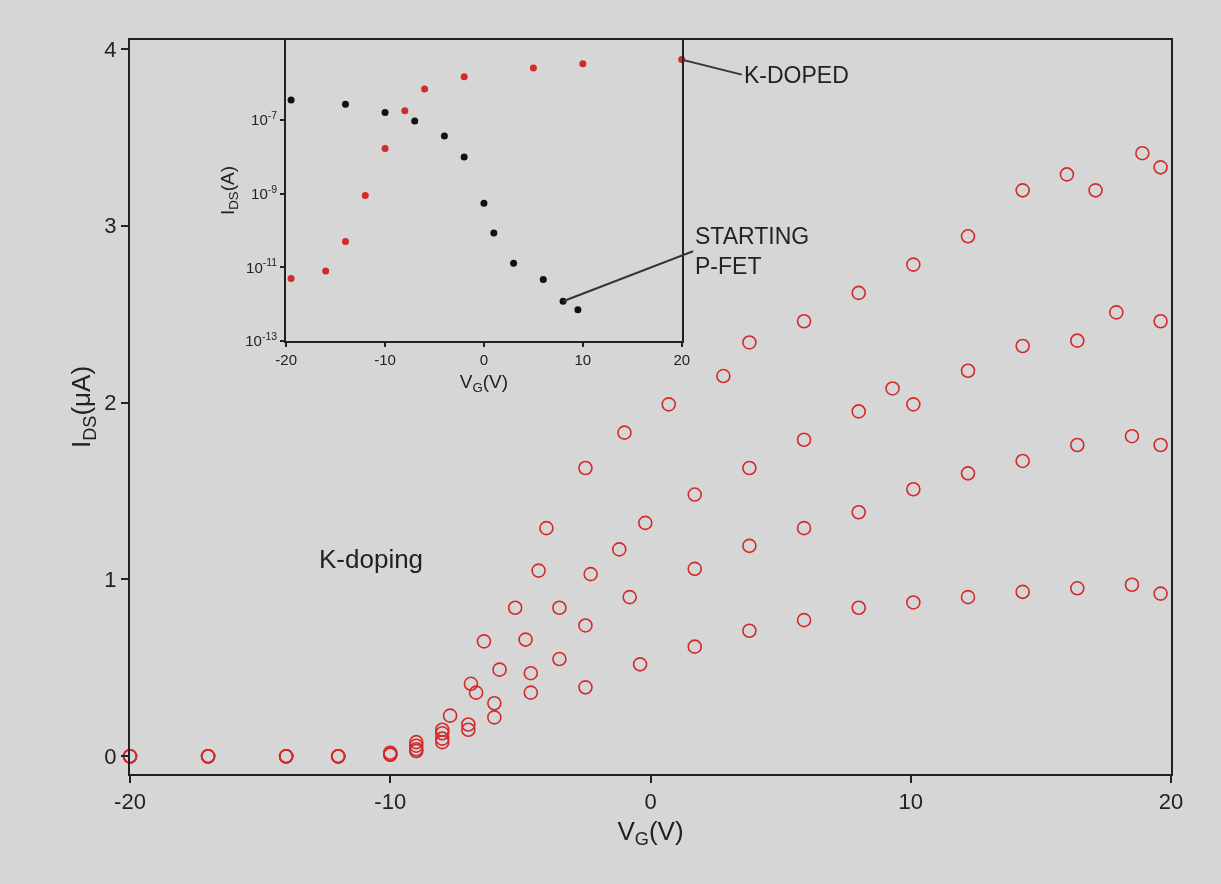 The width and height of the screenshot is (1221, 884). Describe the element at coordinates (110, 226) in the screenshot. I see `y-tick-label: 3` at that location.